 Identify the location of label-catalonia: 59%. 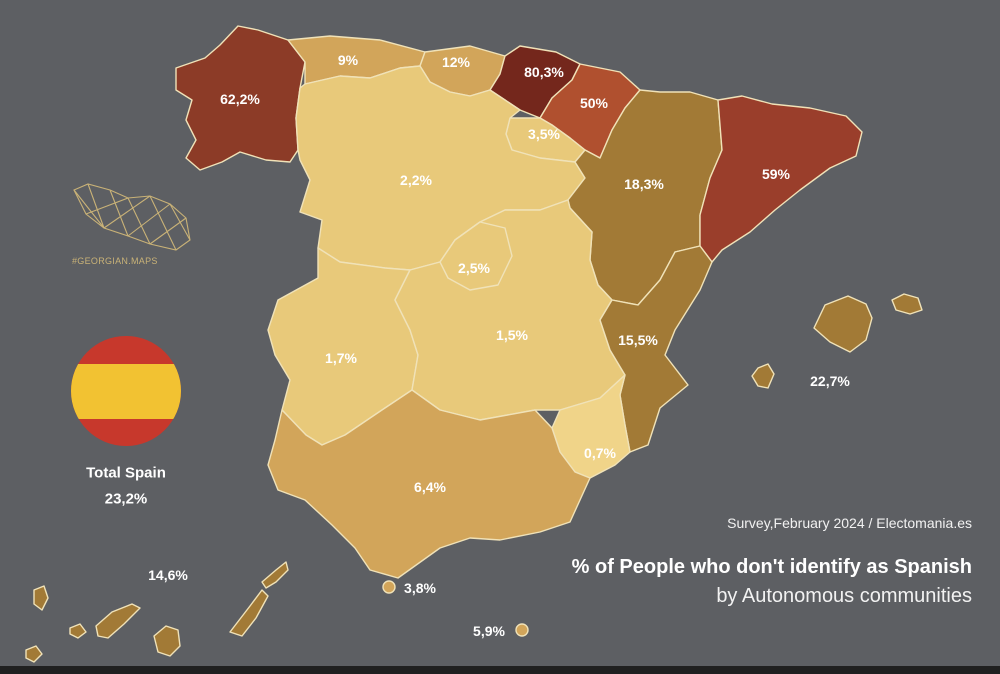
(776, 174).